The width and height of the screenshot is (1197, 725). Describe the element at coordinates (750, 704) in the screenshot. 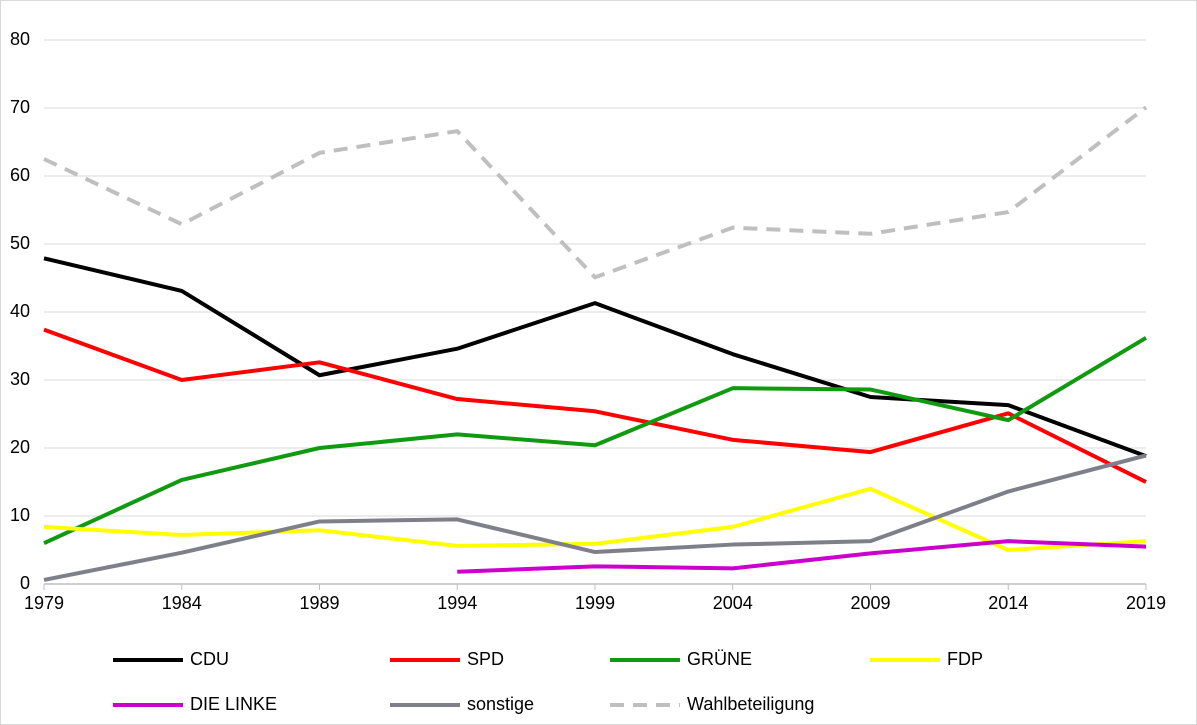

I see `legend-label: Wahlbeteiligung` at that location.